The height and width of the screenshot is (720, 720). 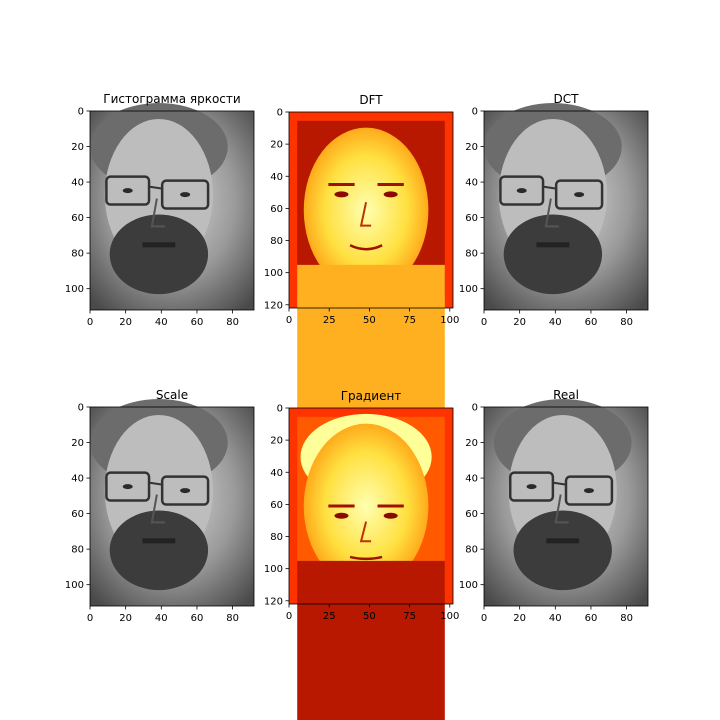 What do you see at coordinates (371, 100) in the screenshot?
I see `subplot-title: DFT` at bounding box center [371, 100].